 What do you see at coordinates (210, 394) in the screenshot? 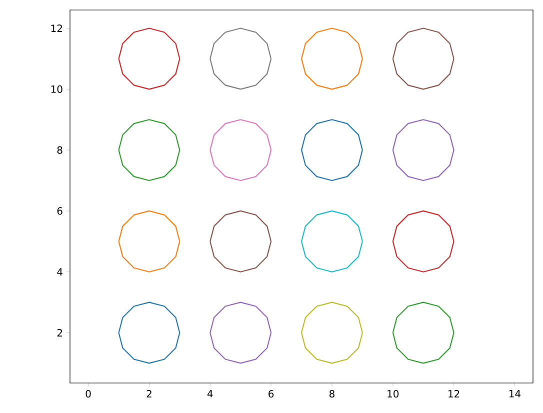
I see `x-tick-label: 4` at bounding box center [210, 394].